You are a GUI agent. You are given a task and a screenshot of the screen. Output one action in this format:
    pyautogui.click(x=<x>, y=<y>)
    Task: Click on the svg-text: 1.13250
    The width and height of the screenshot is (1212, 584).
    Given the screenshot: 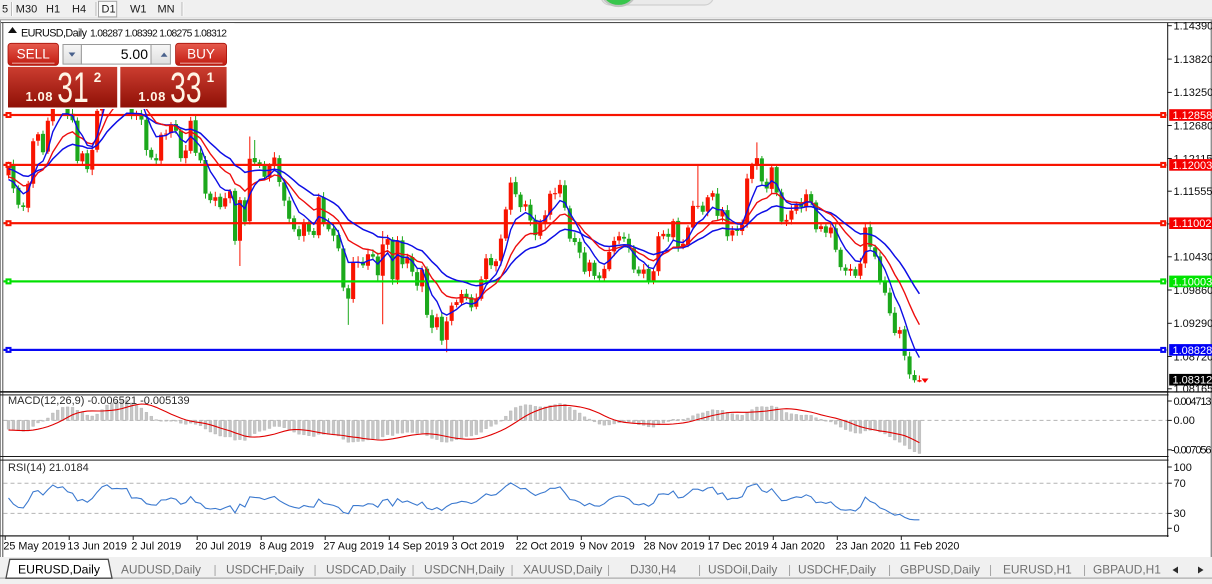 What is the action you would take?
    pyautogui.click(x=1193, y=93)
    